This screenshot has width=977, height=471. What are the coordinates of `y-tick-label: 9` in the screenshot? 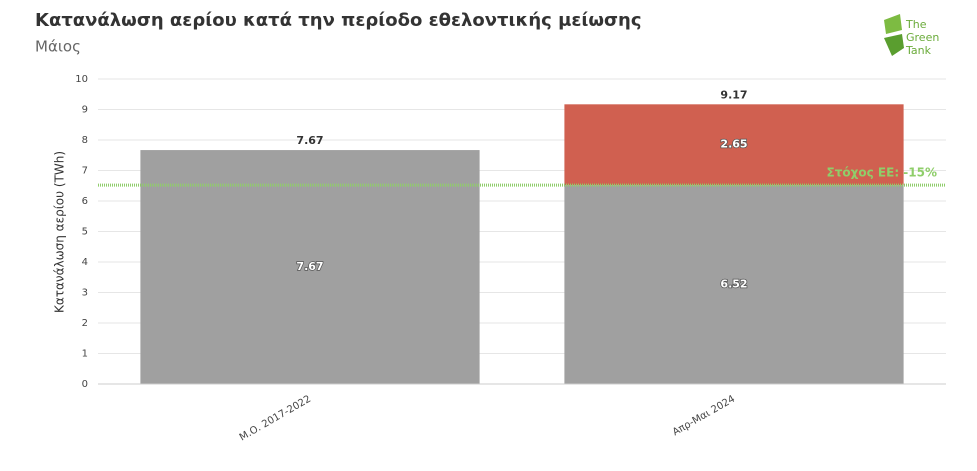 It's located at (85, 110).